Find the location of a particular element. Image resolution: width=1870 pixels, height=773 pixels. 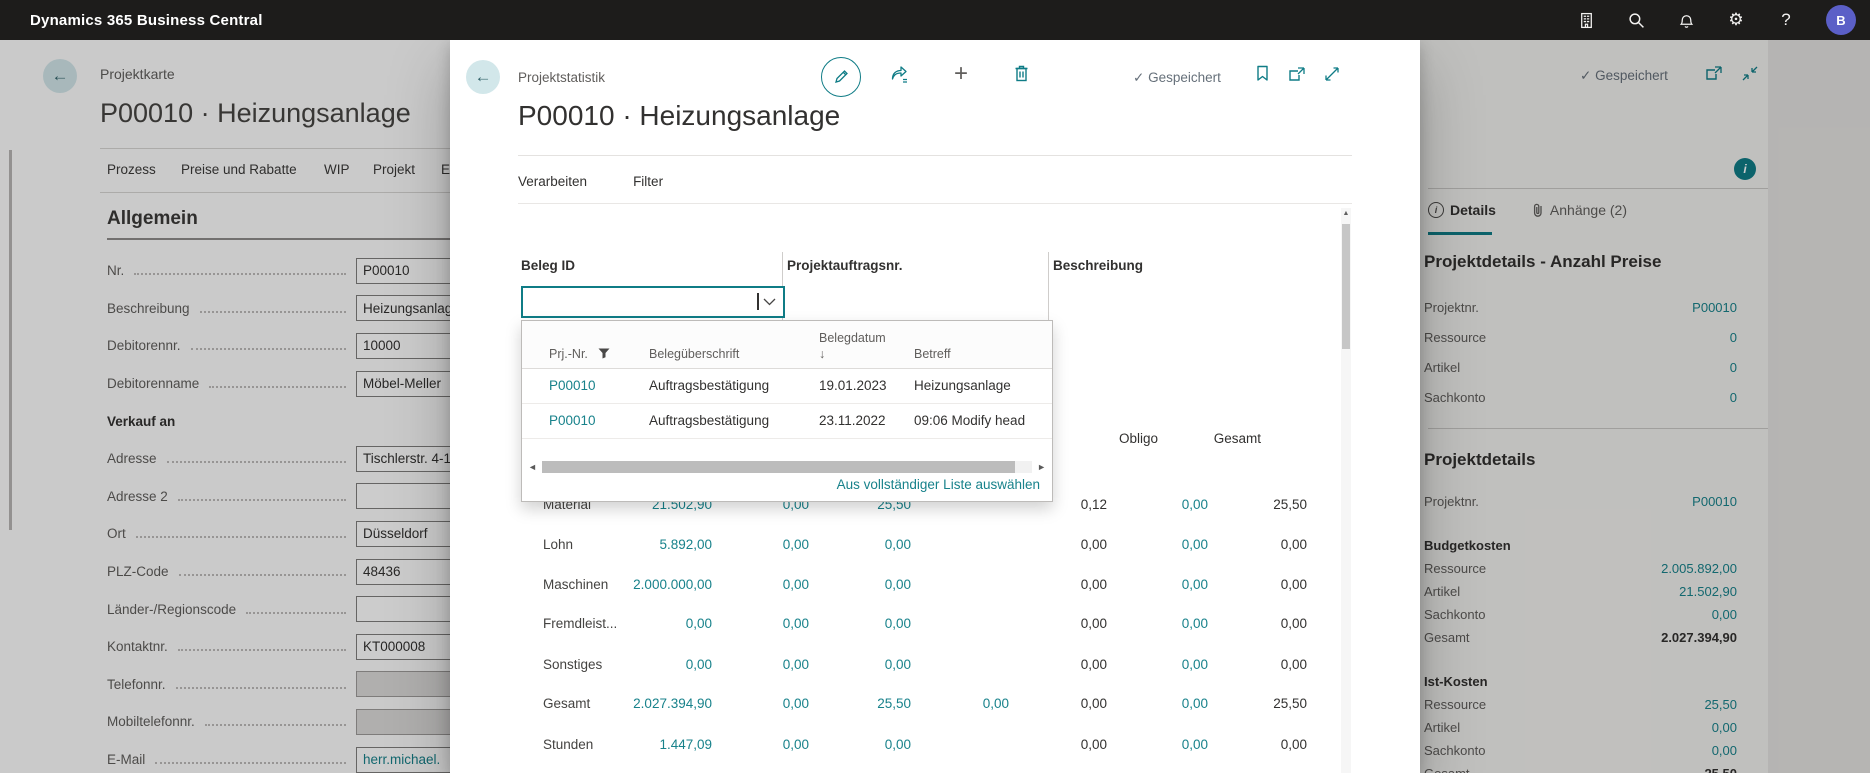

company-icon is located at coordinates (1586, 20).